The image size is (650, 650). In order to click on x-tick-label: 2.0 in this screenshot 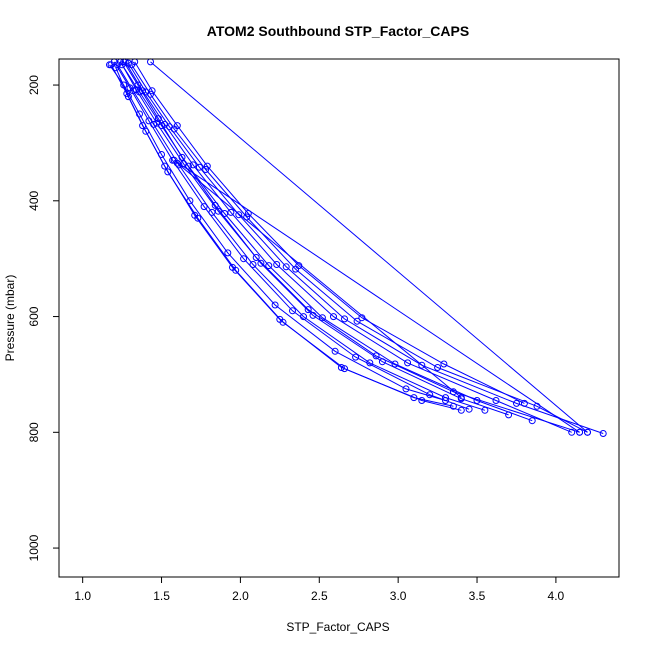, I will do `click(240, 596)`.